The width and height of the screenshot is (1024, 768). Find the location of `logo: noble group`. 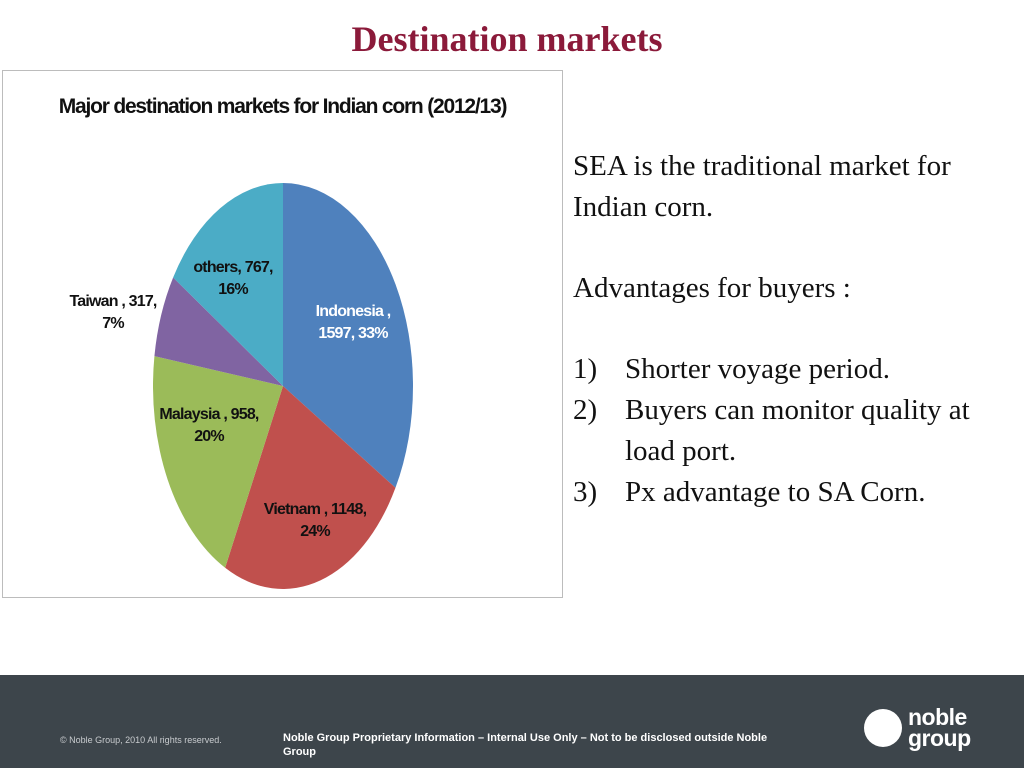

logo: noble group is located at coordinates (924, 730).